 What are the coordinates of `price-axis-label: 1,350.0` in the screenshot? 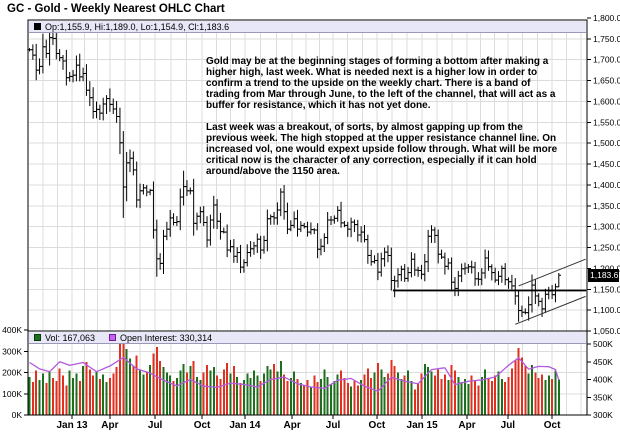 It's located at (606, 206).